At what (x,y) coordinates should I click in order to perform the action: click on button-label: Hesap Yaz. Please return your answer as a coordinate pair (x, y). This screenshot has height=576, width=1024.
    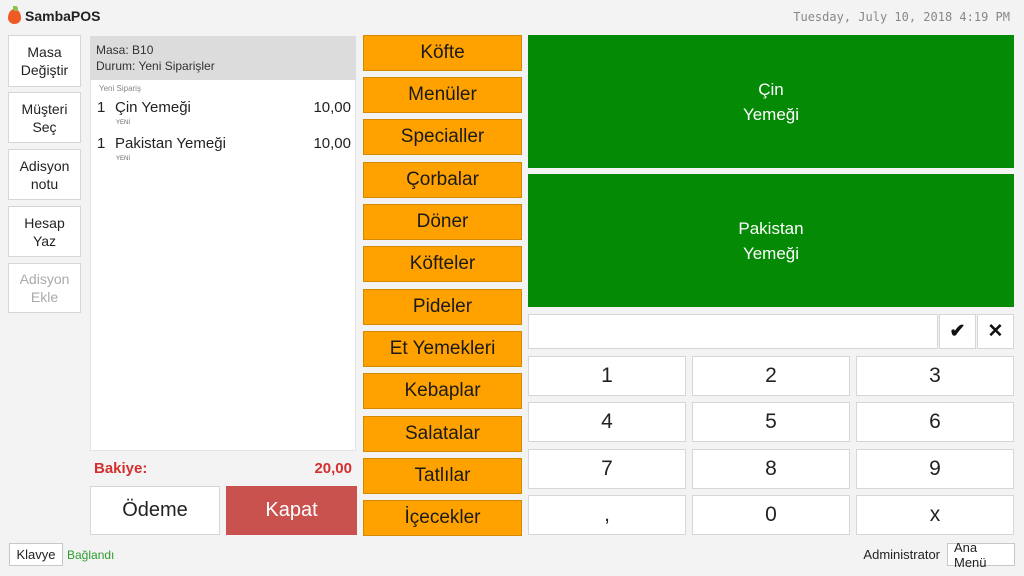
    Looking at the image, I should click on (44, 231).